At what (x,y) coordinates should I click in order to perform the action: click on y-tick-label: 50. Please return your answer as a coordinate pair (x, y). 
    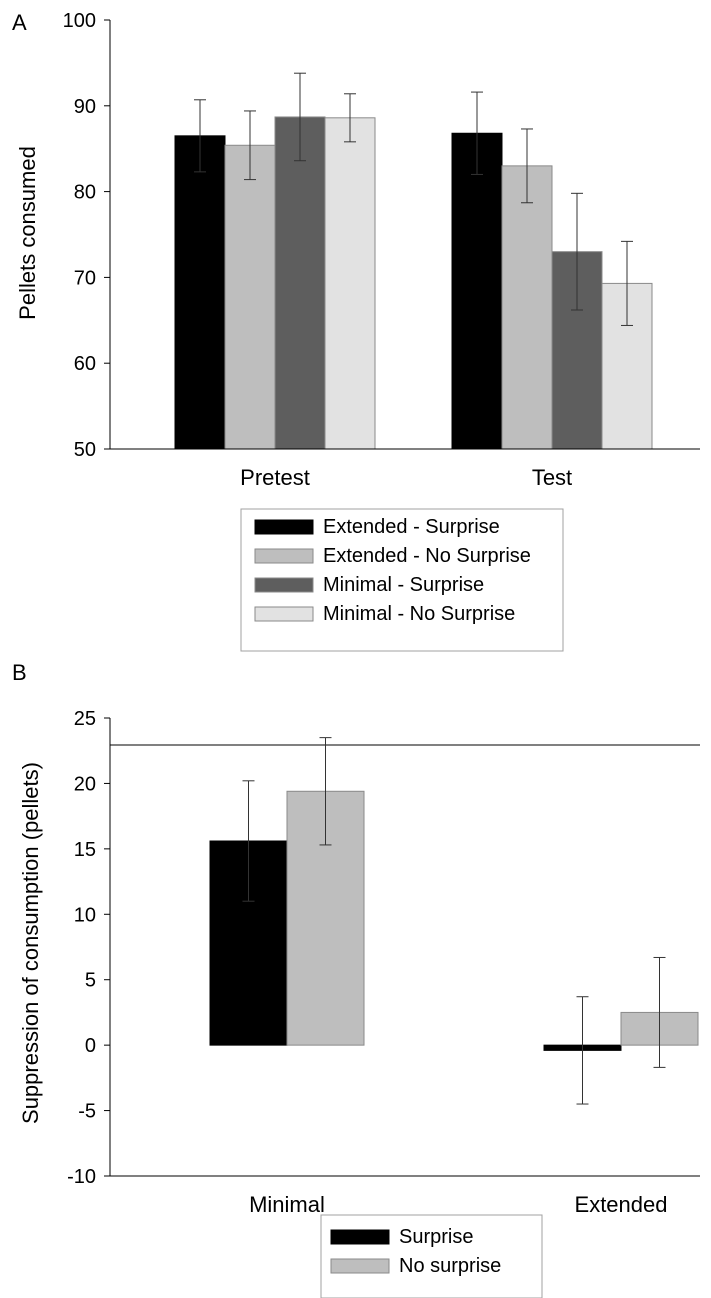
    Looking at the image, I should click on (85, 450).